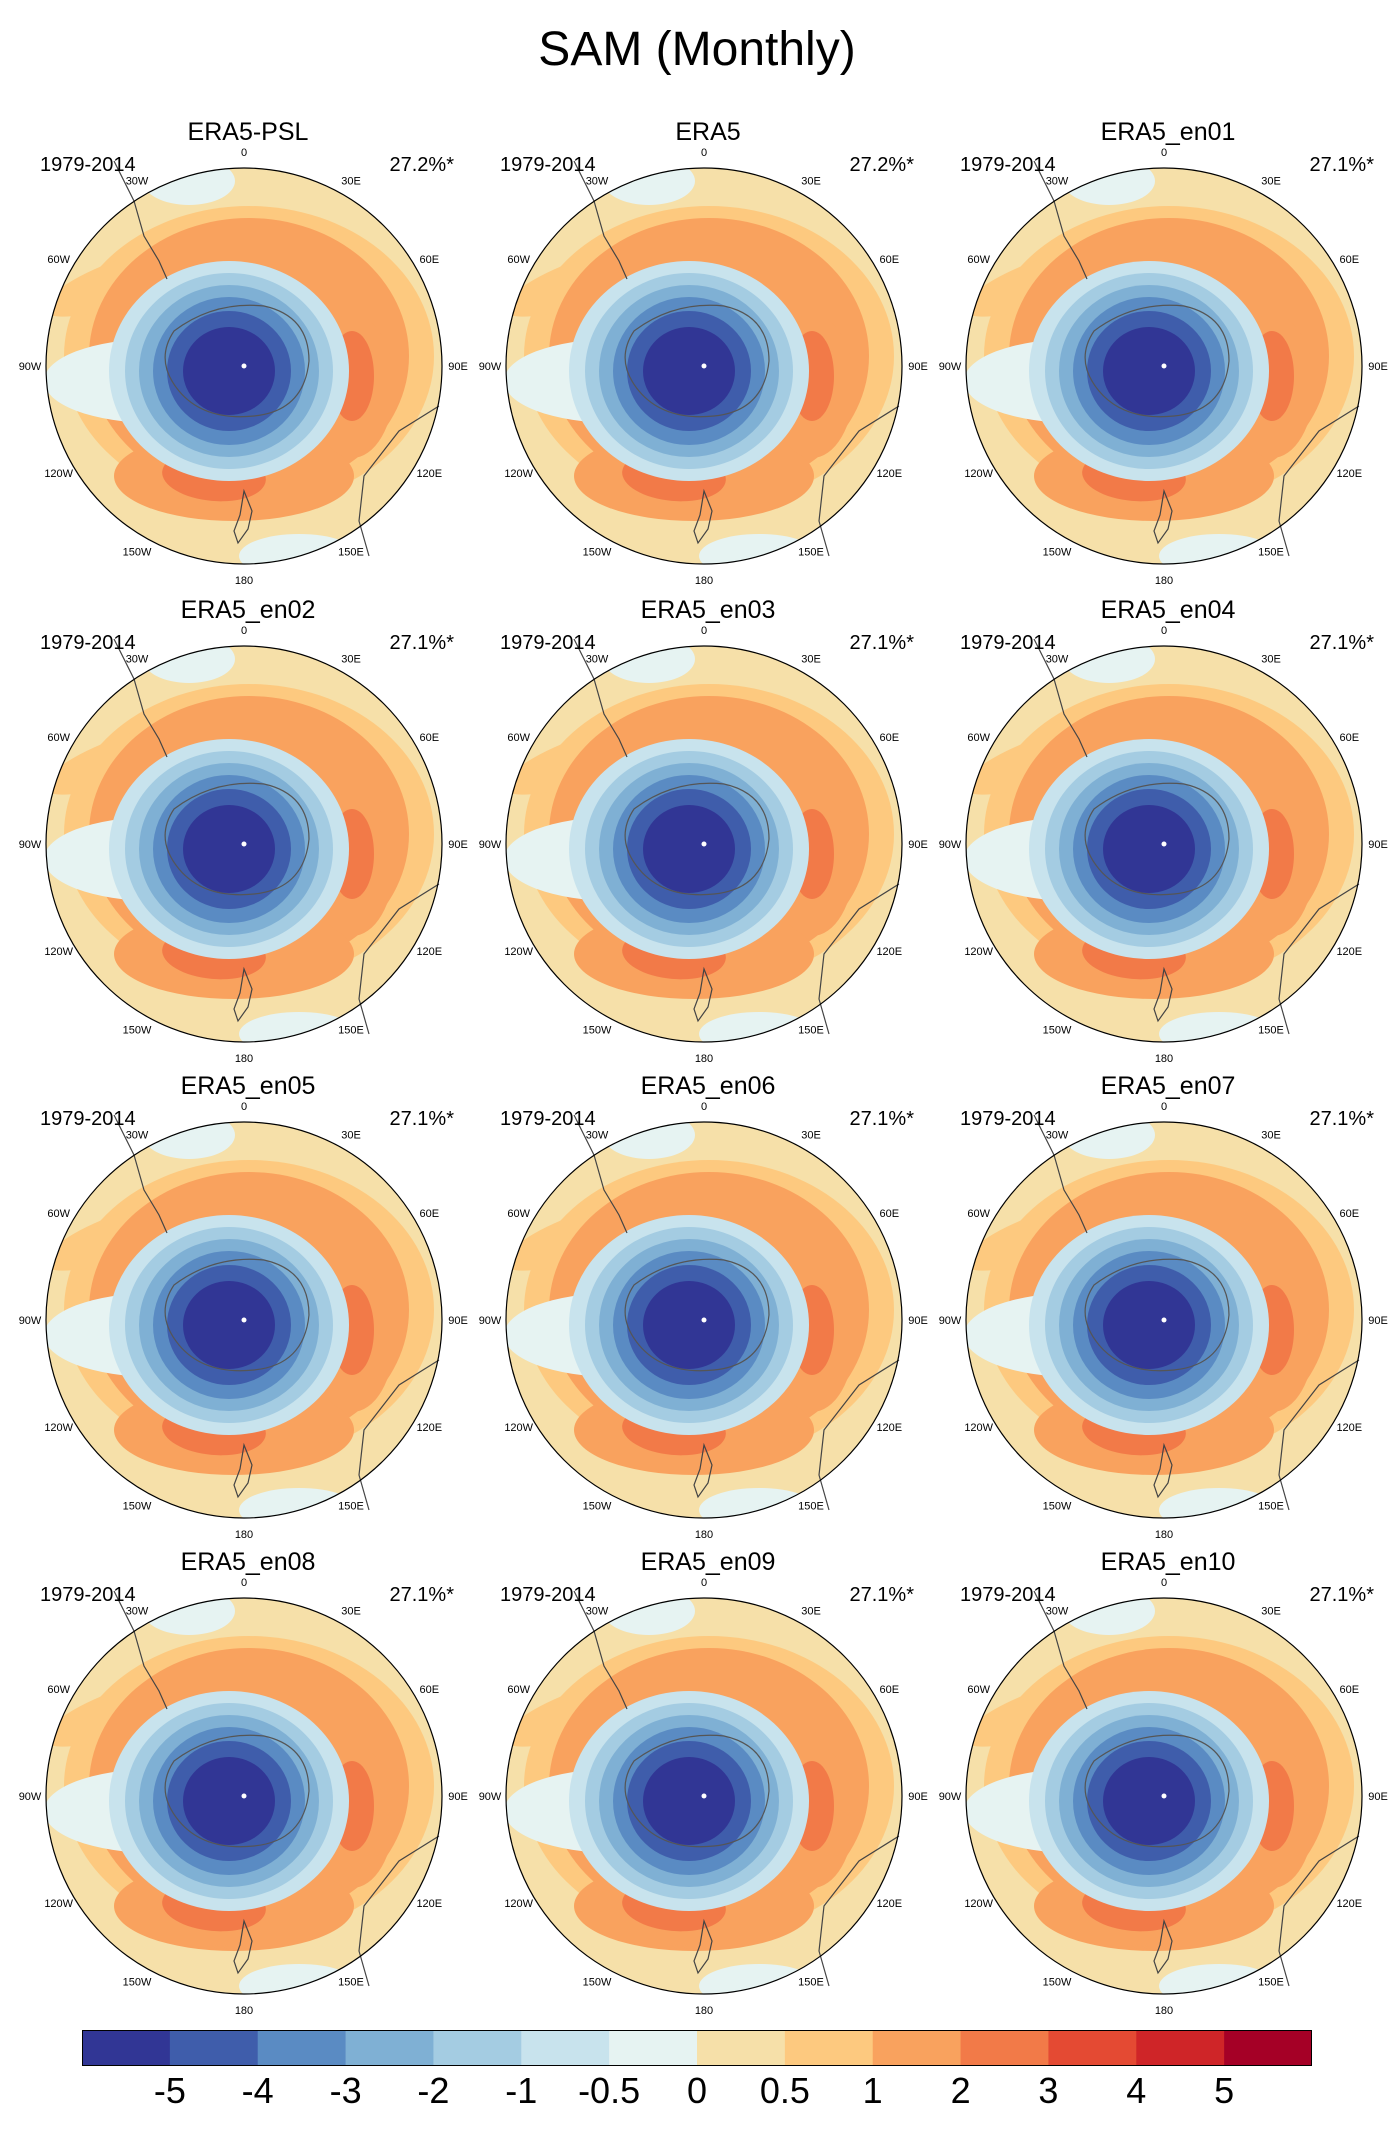  I want to click on colorbar: -5 -4 -3 -2 -1 -0.5 0 0.5 1 2 3 4 5, so click(697, 2075).